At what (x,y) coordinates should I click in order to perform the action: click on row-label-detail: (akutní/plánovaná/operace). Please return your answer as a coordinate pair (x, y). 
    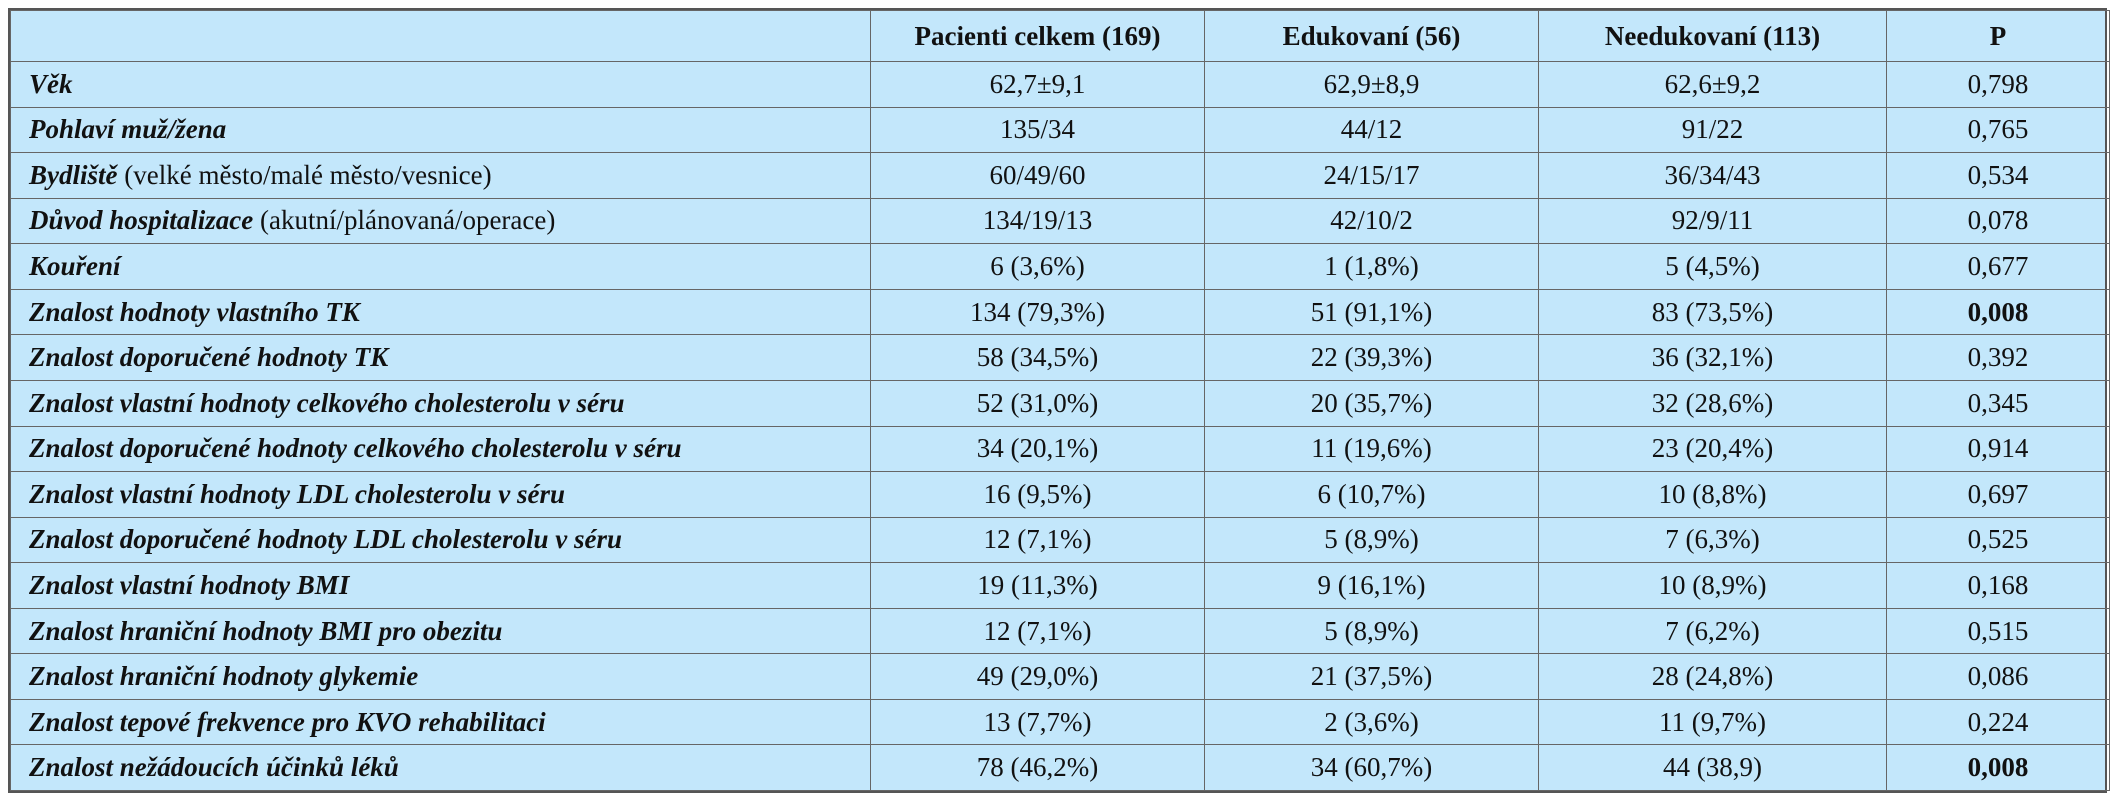
    Looking at the image, I should click on (404, 220).